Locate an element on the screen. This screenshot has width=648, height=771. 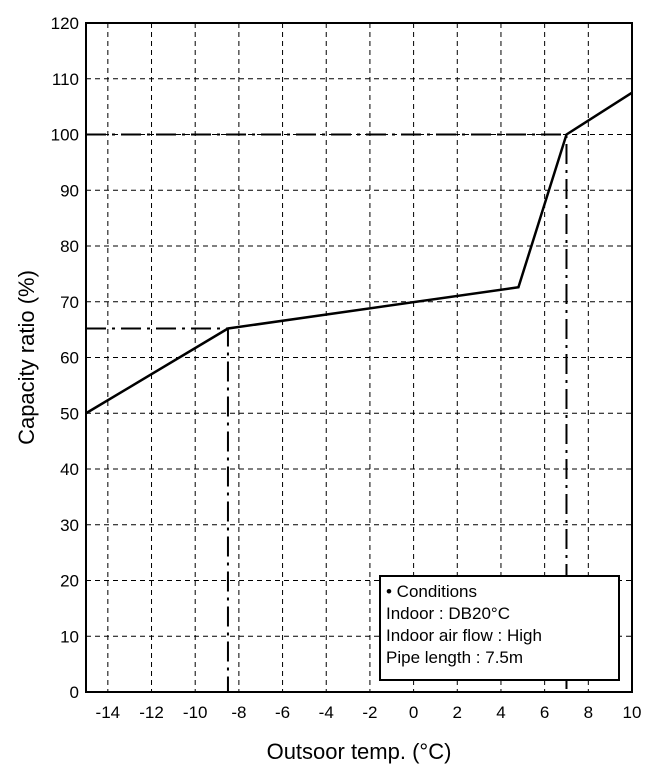
reference-line is located at coordinates (157, 509).